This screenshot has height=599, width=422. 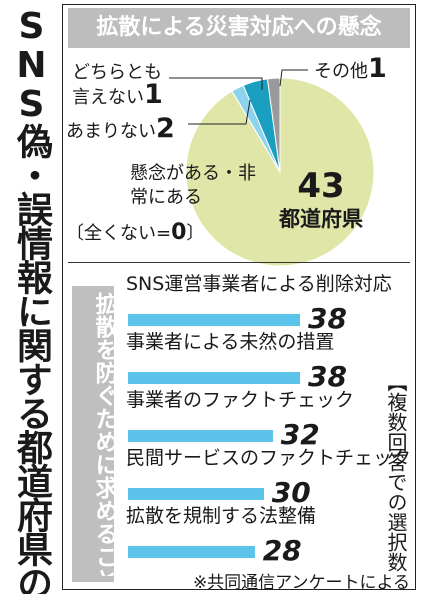 What do you see at coordinates (240, 400) in the screenshot?
I see `bar-label-2: 事業者のファクトチェック` at bounding box center [240, 400].